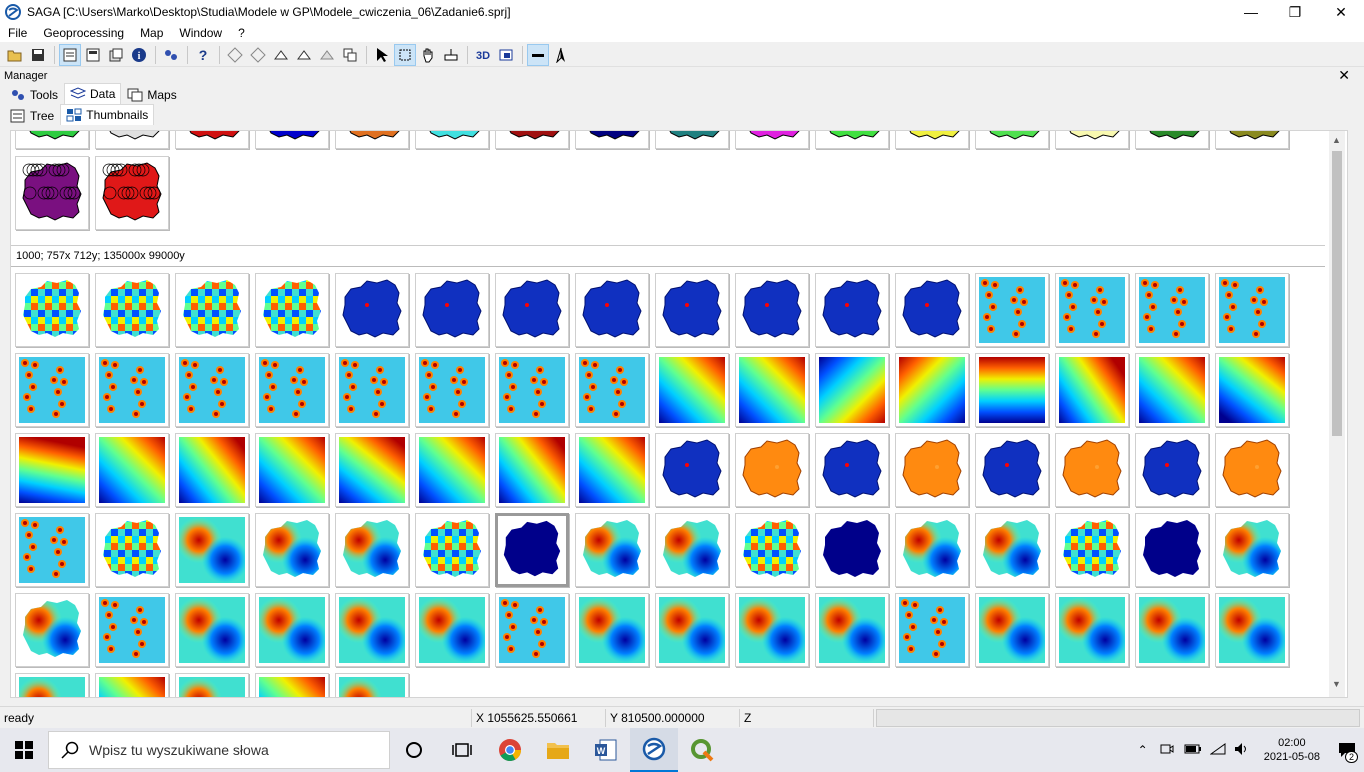 The image size is (1364, 772). What do you see at coordinates (84, 33) in the screenshot?
I see `menu-geoprocessing: Geoprocessing` at bounding box center [84, 33].